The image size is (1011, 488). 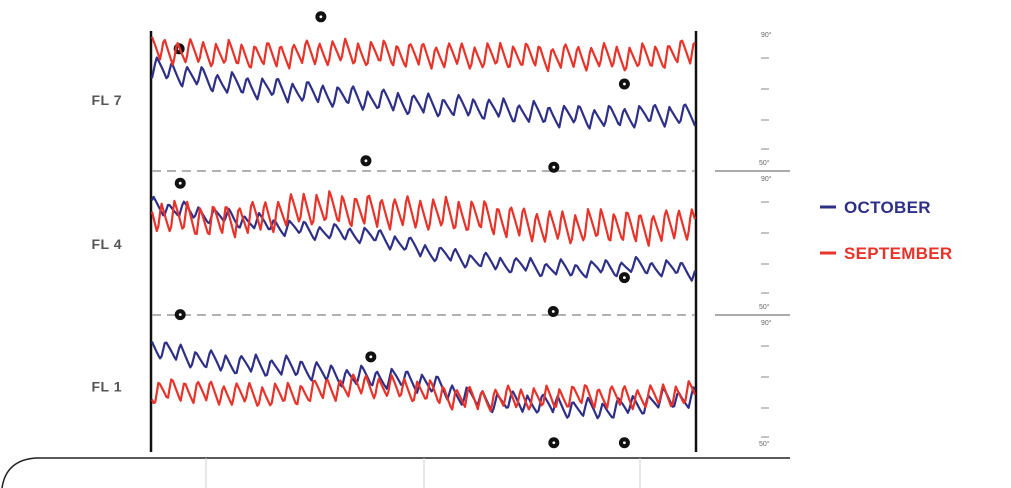 What do you see at coordinates (887, 207) in the screenshot?
I see `legend-label-october: OCTOBER` at bounding box center [887, 207].